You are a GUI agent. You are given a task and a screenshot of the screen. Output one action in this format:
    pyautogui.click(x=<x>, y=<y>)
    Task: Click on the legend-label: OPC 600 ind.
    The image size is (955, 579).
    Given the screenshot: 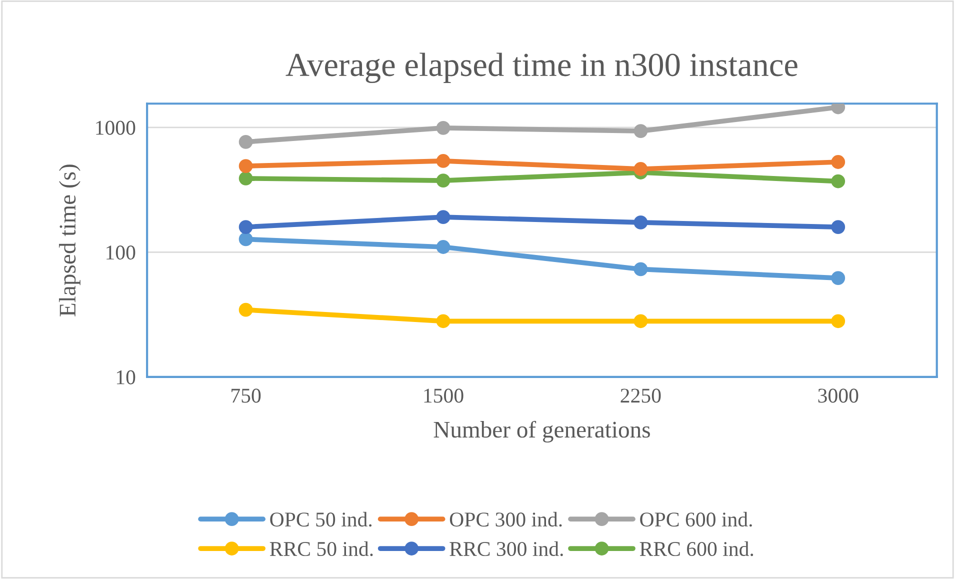 What is the action you would take?
    pyautogui.click(x=696, y=519)
    